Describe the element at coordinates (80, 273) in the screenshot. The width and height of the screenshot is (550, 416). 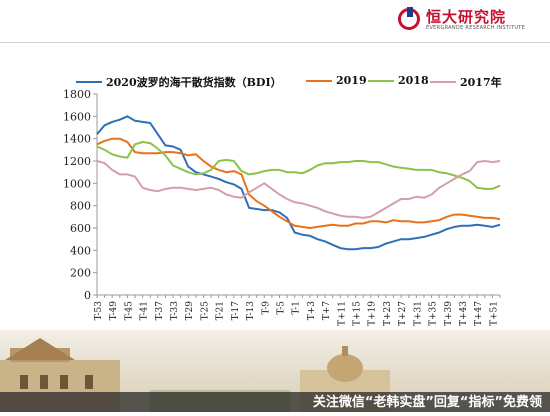
I see `y-tick-label: 200` at that location.